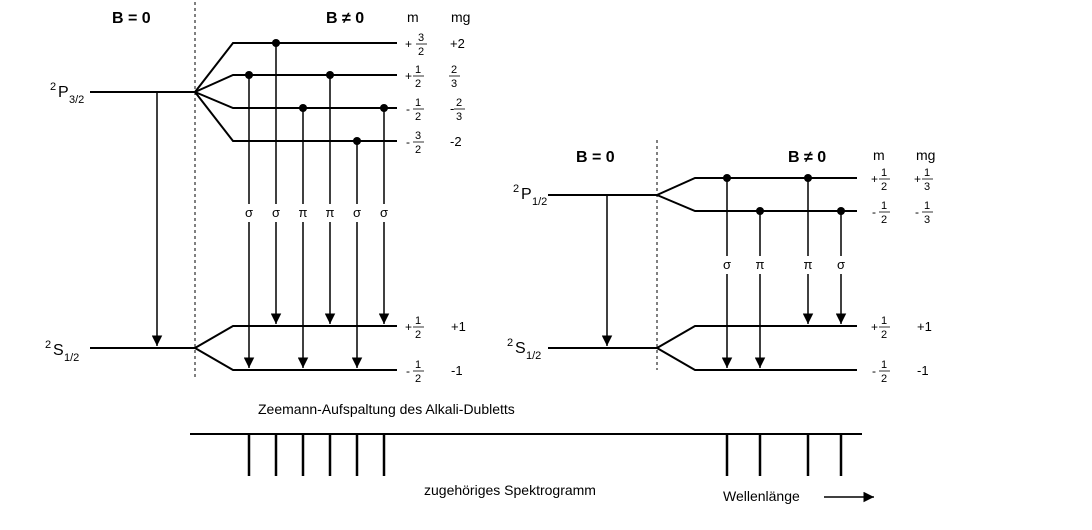  I want to click on left-lower-m-values: + 1 2 - 1 2, so click(414, 350).